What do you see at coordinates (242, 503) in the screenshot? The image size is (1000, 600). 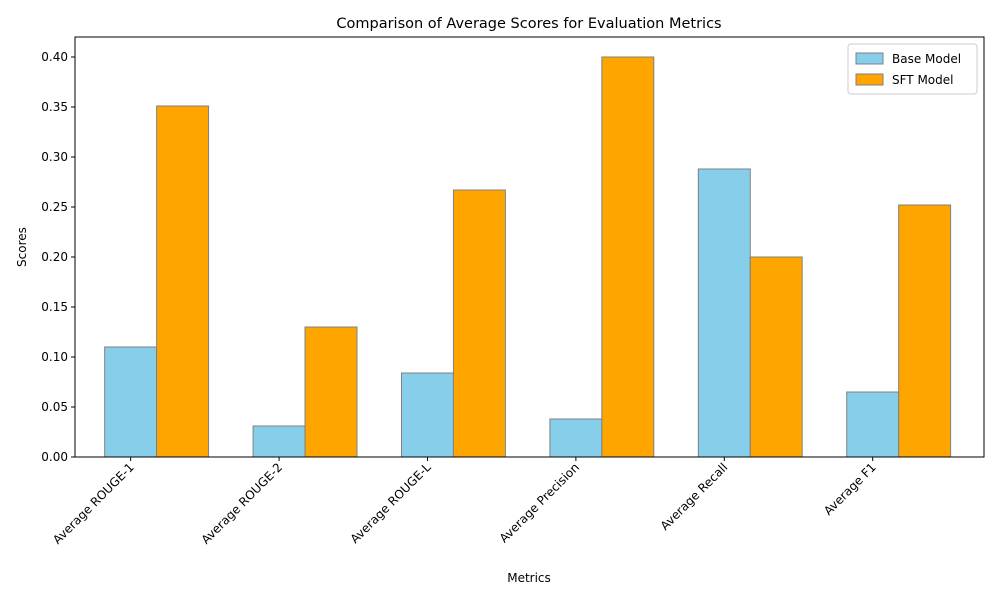 I see `x-tick-label-1: Average ROUGE-2` at bounding box center [242, 503].